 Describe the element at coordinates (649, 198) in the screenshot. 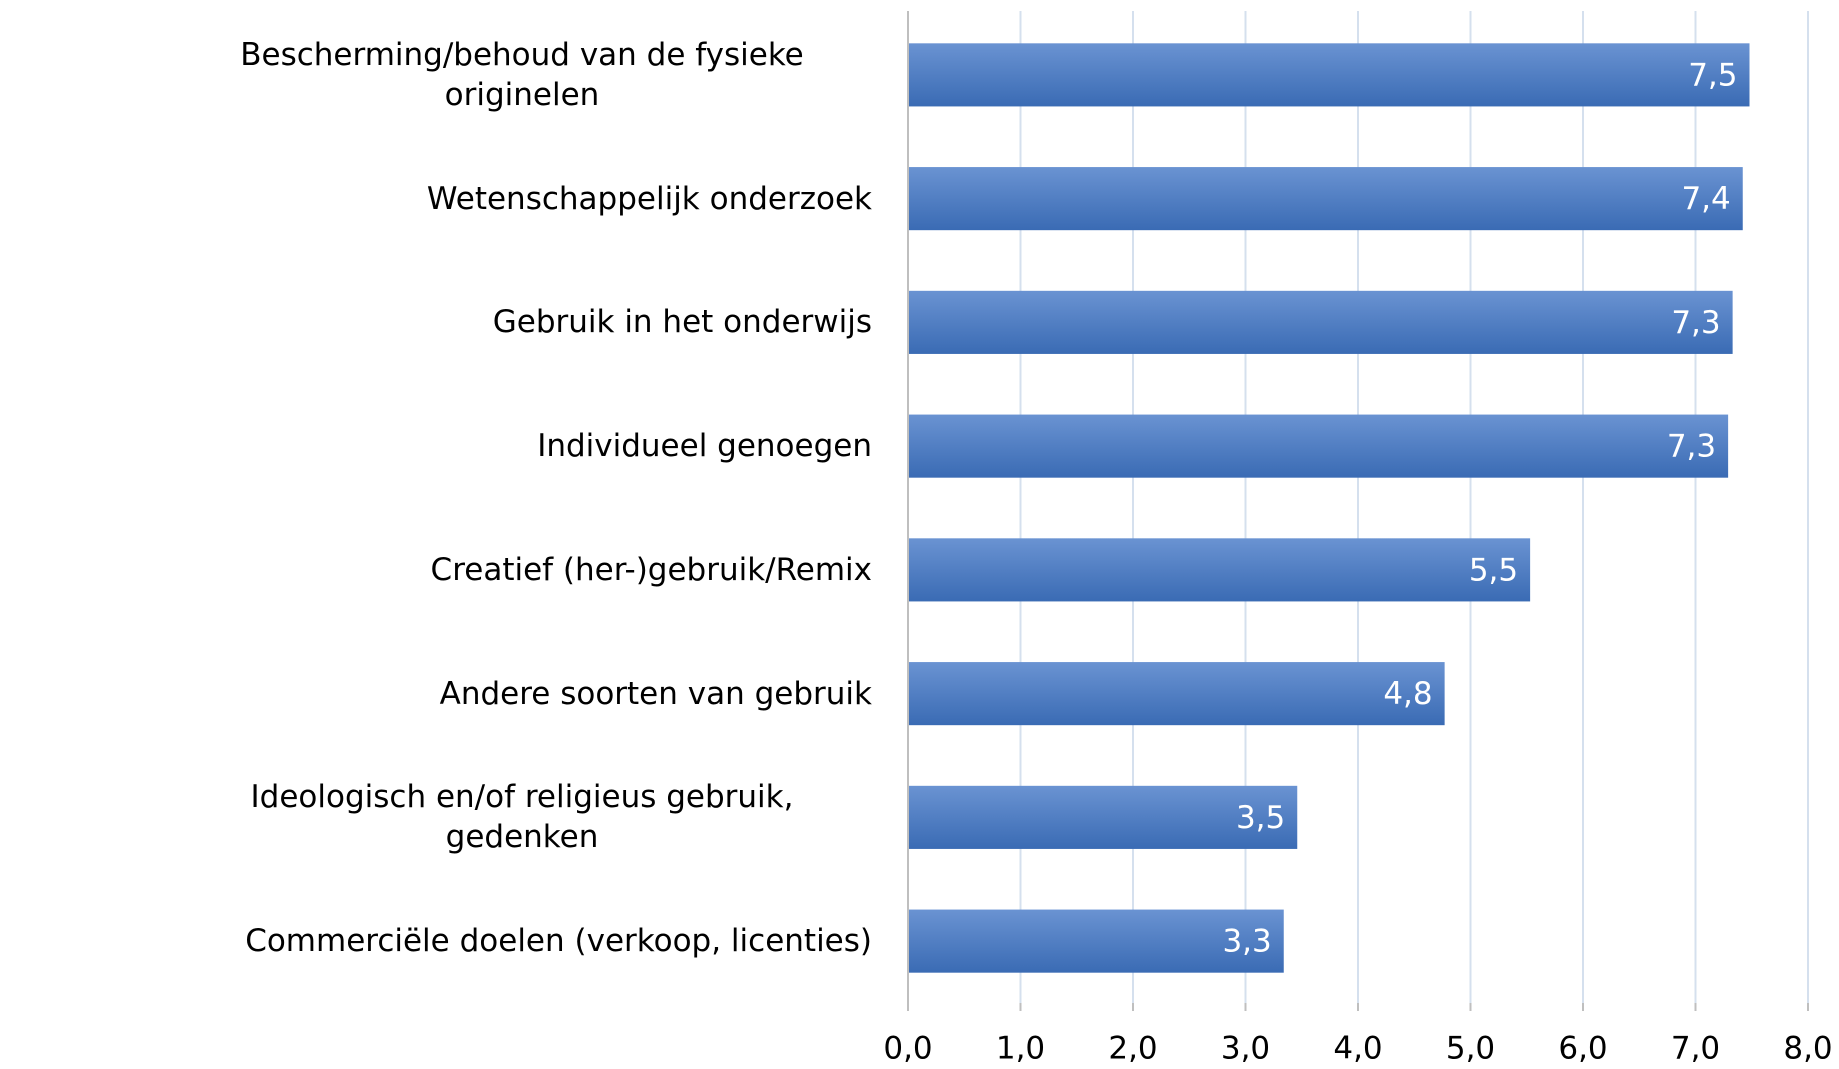

I see `y-tick-label: Wetenschappelijk onderzoek` at that location.